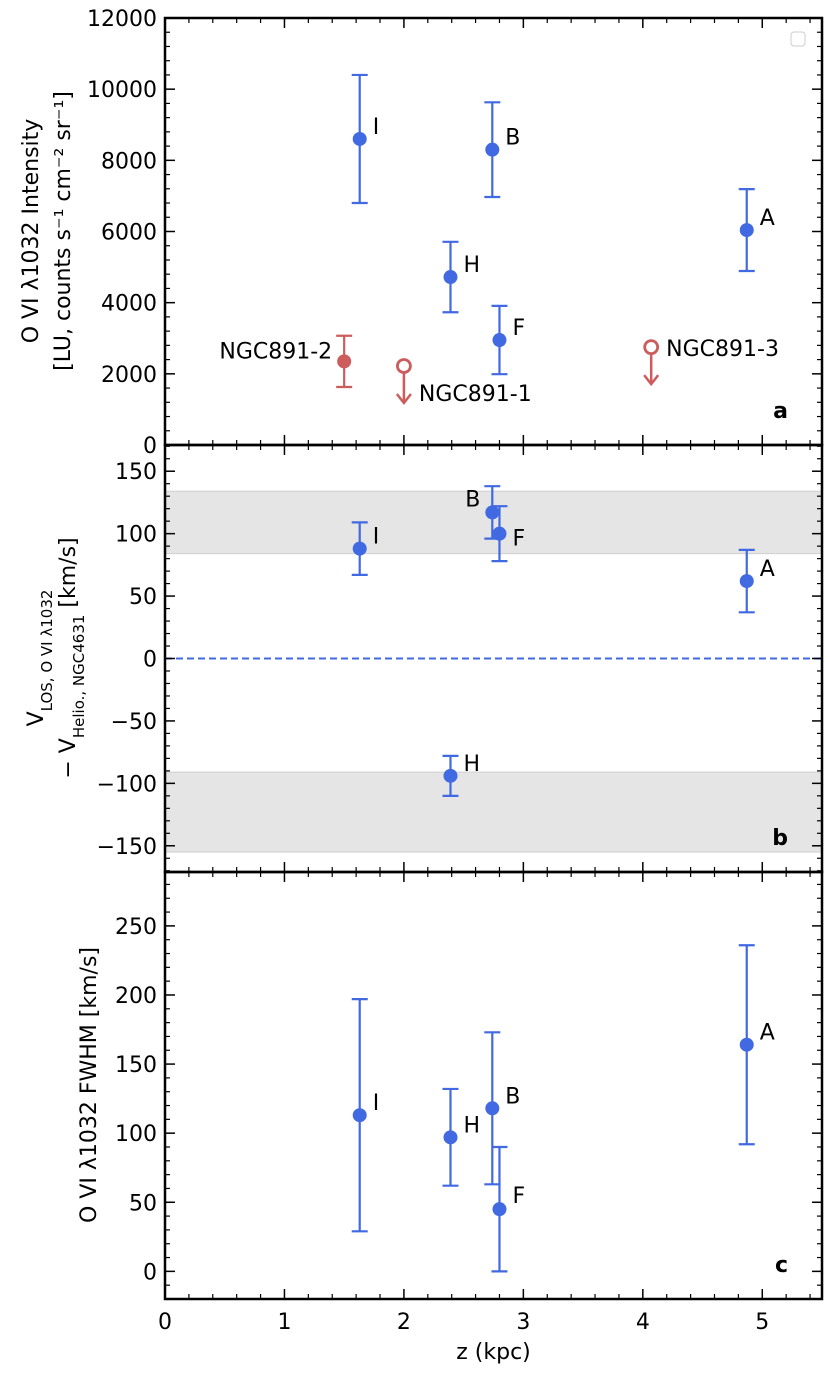 The image size is (830, 1373). Describe the element at coordinates (47, 651) in the screenshot. I see `subscript: LOS, O VI λ1032` at that location.